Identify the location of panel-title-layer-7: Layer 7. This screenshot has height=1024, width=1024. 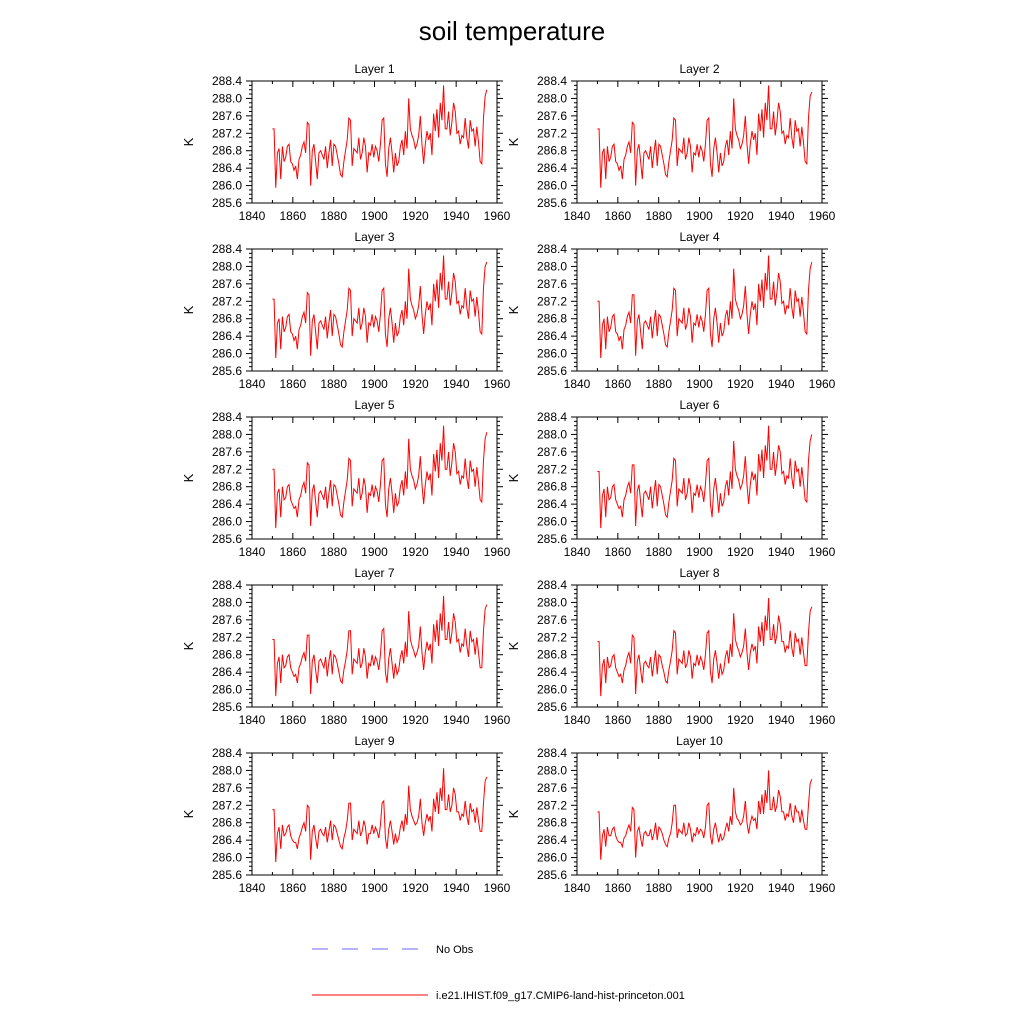
(374, 573).